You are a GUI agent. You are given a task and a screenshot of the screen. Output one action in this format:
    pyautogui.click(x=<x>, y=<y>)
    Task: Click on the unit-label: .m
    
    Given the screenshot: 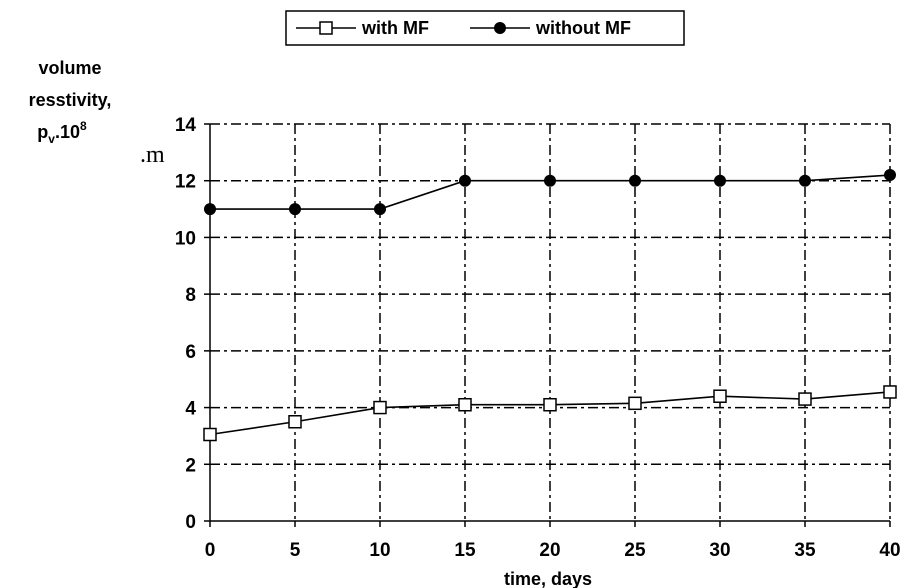 What is the action you would take?
    pyautogui.click(x=152, y=155)
    